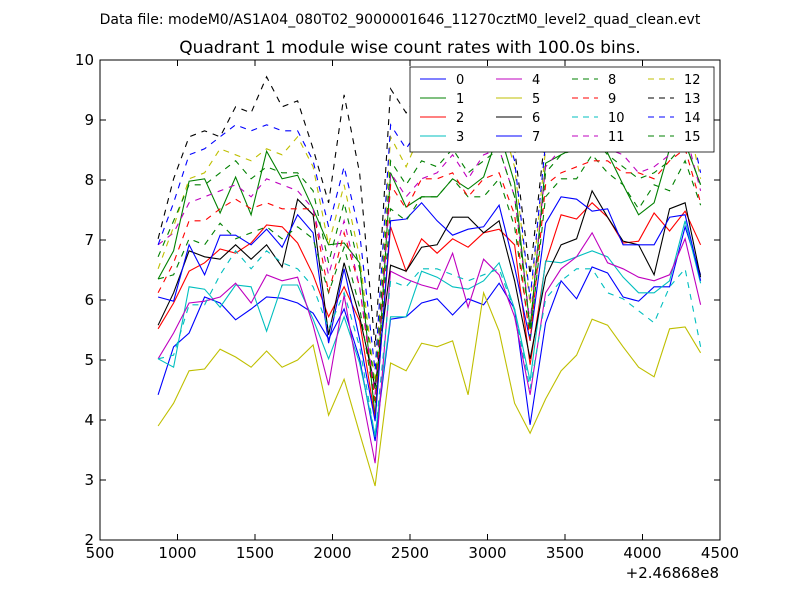  Describe the element at coordinates (255, 553) in the screenshot. I see `x-tick-label: 1500` at that location.